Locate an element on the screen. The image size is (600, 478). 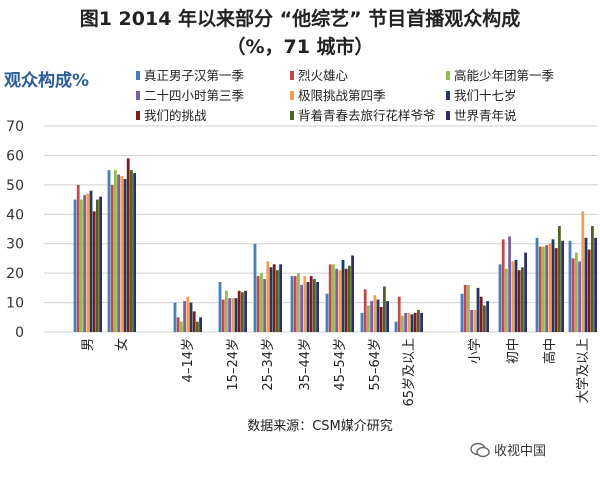
x-tick-label: 65岁及以上 is located at coordinates (409, 372).